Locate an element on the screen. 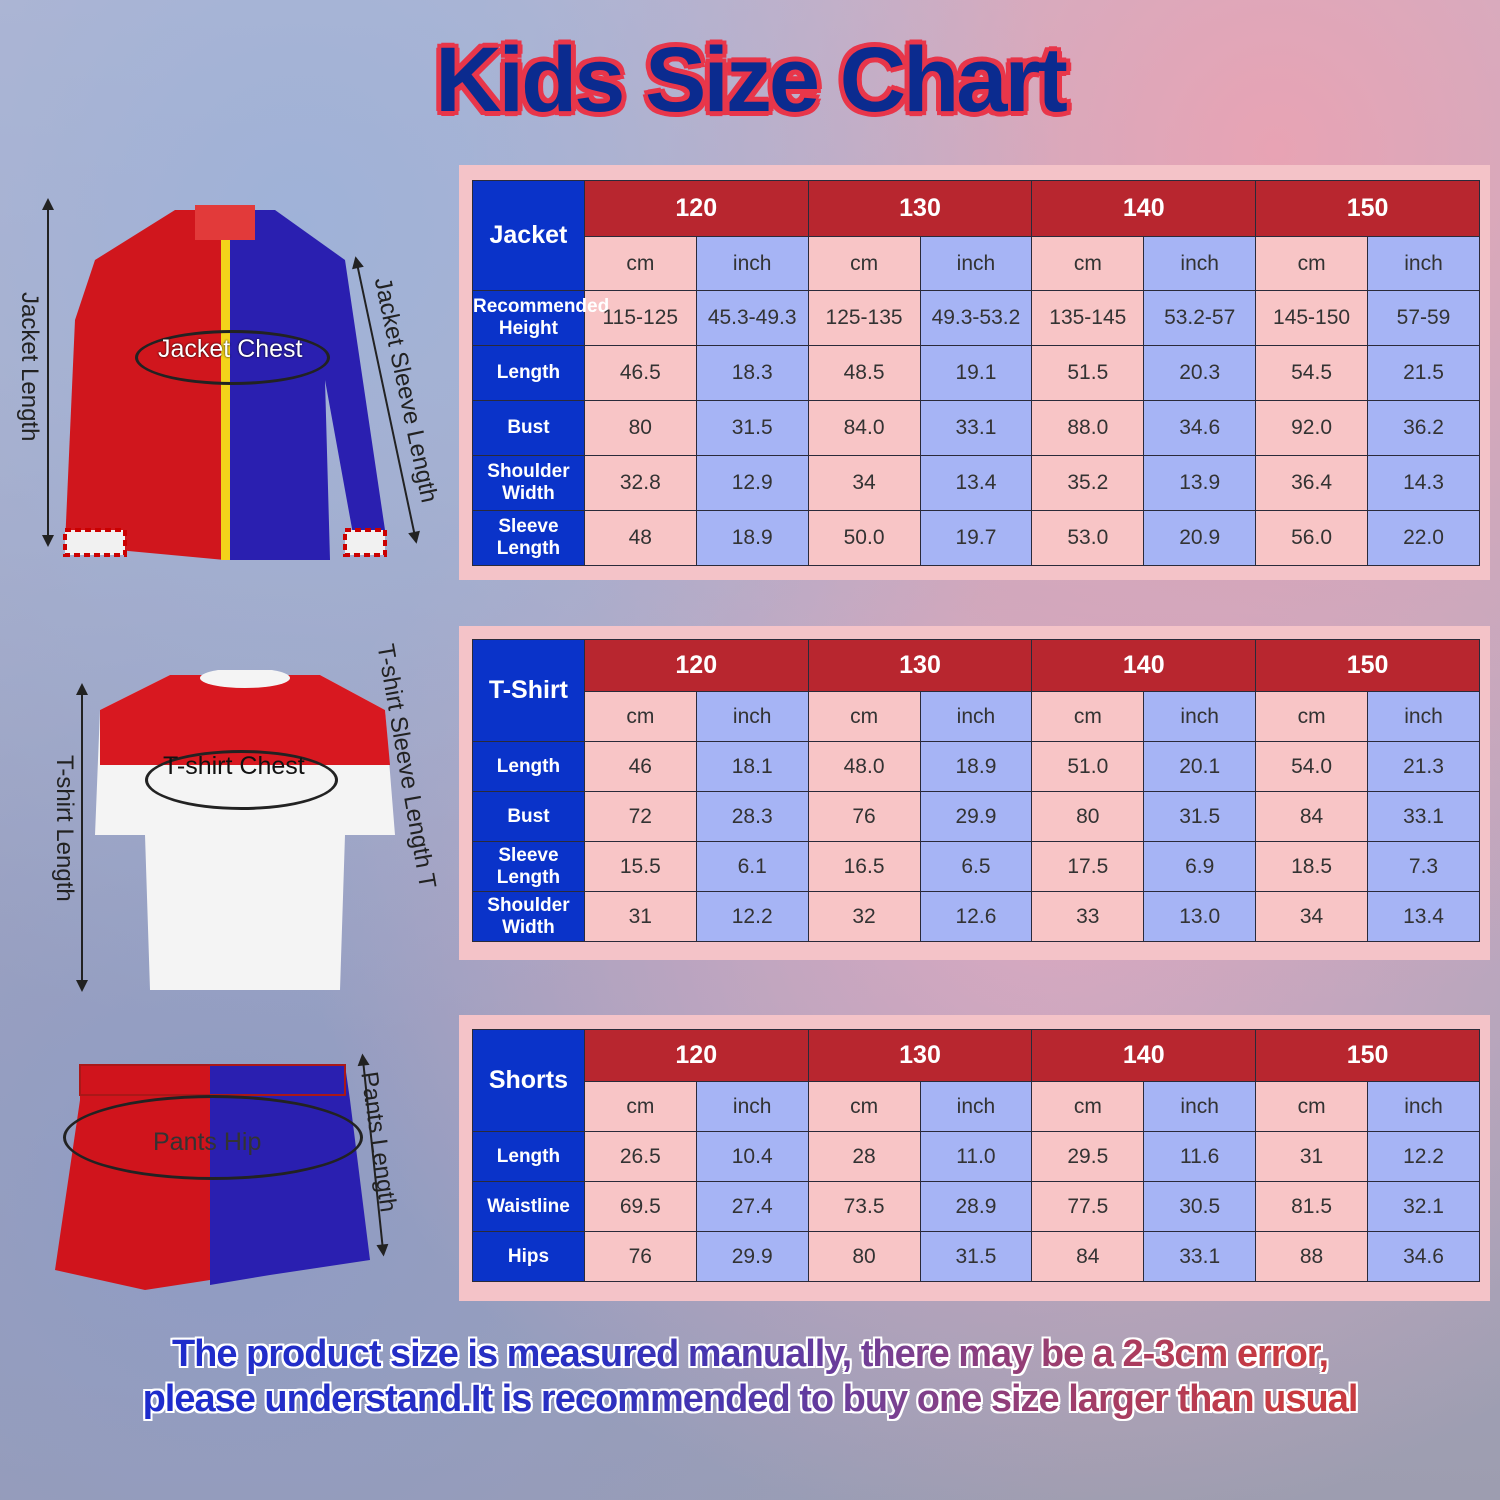 The height and width of the screenshot is (1500, 1500). table-cell: 84.0 is located at coordinates (864, 428).